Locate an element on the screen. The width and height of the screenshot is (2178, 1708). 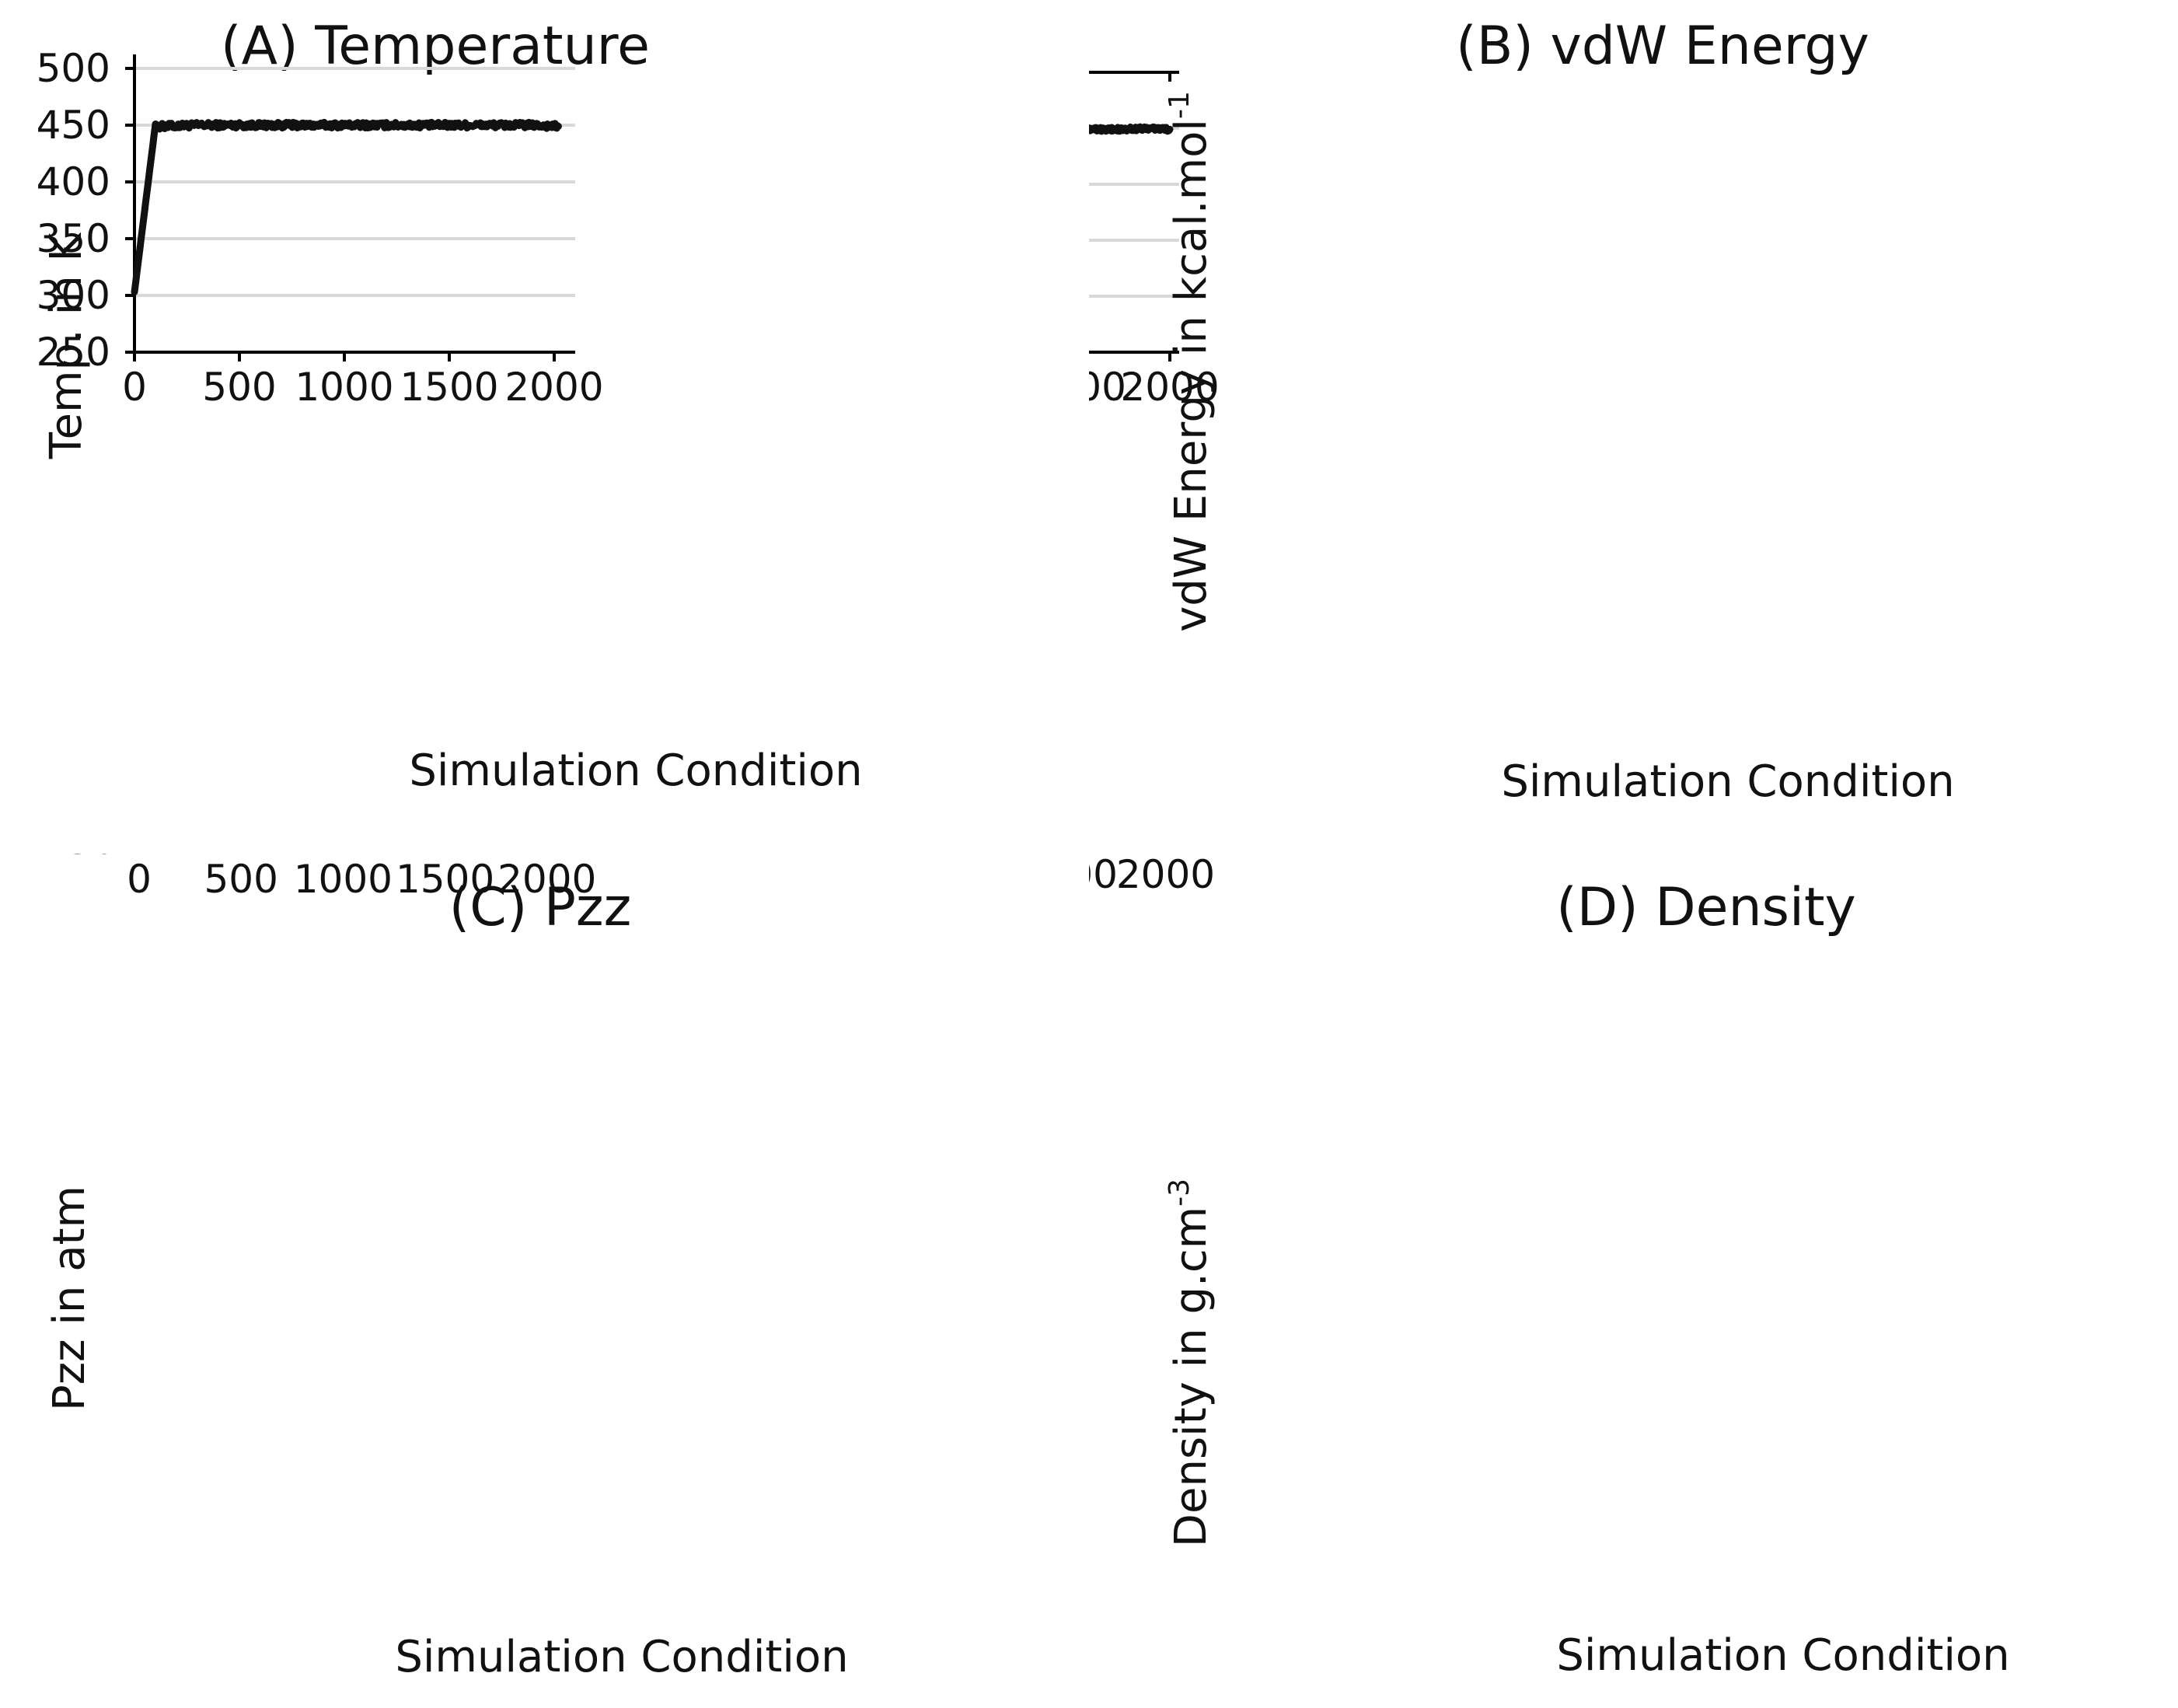
y-tick-labels: 250 300 350 400 450 500 is located at coordinates (73, 210).